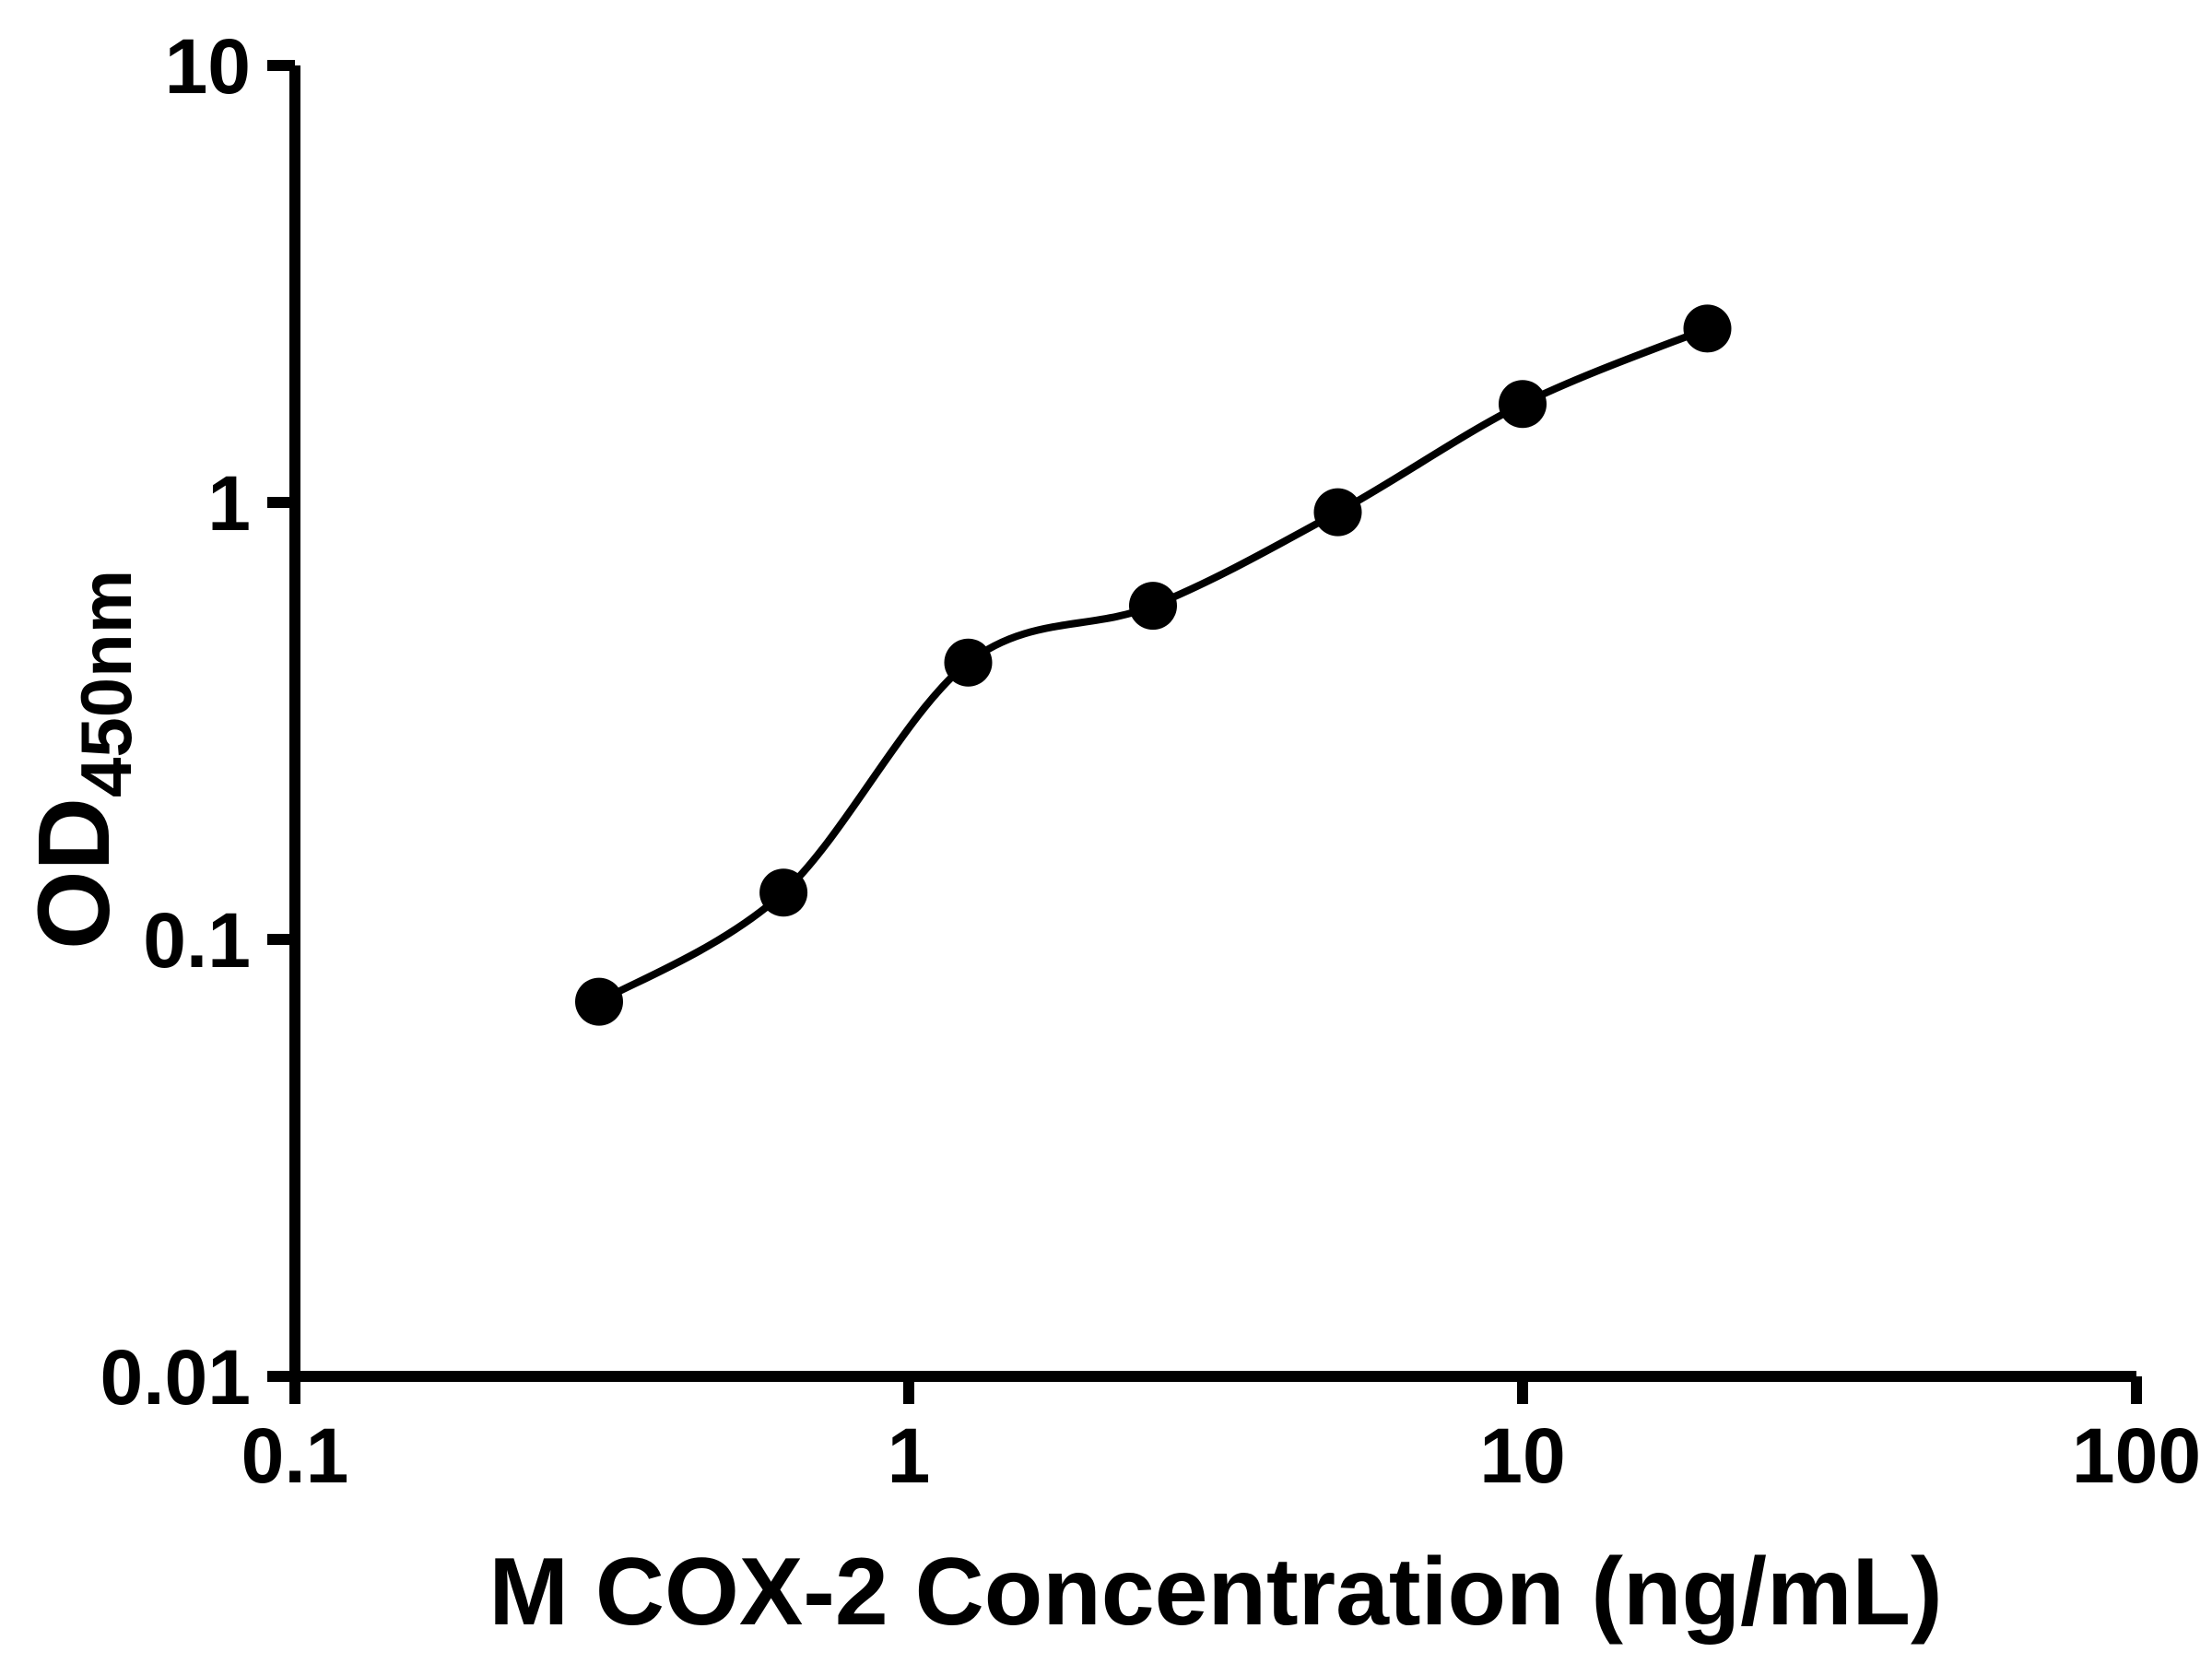 The image size is (2212, 1664). Describe the element at coordinates (1522, 1455) in the screenshot. I see `x-tick-label: 10` at that location.